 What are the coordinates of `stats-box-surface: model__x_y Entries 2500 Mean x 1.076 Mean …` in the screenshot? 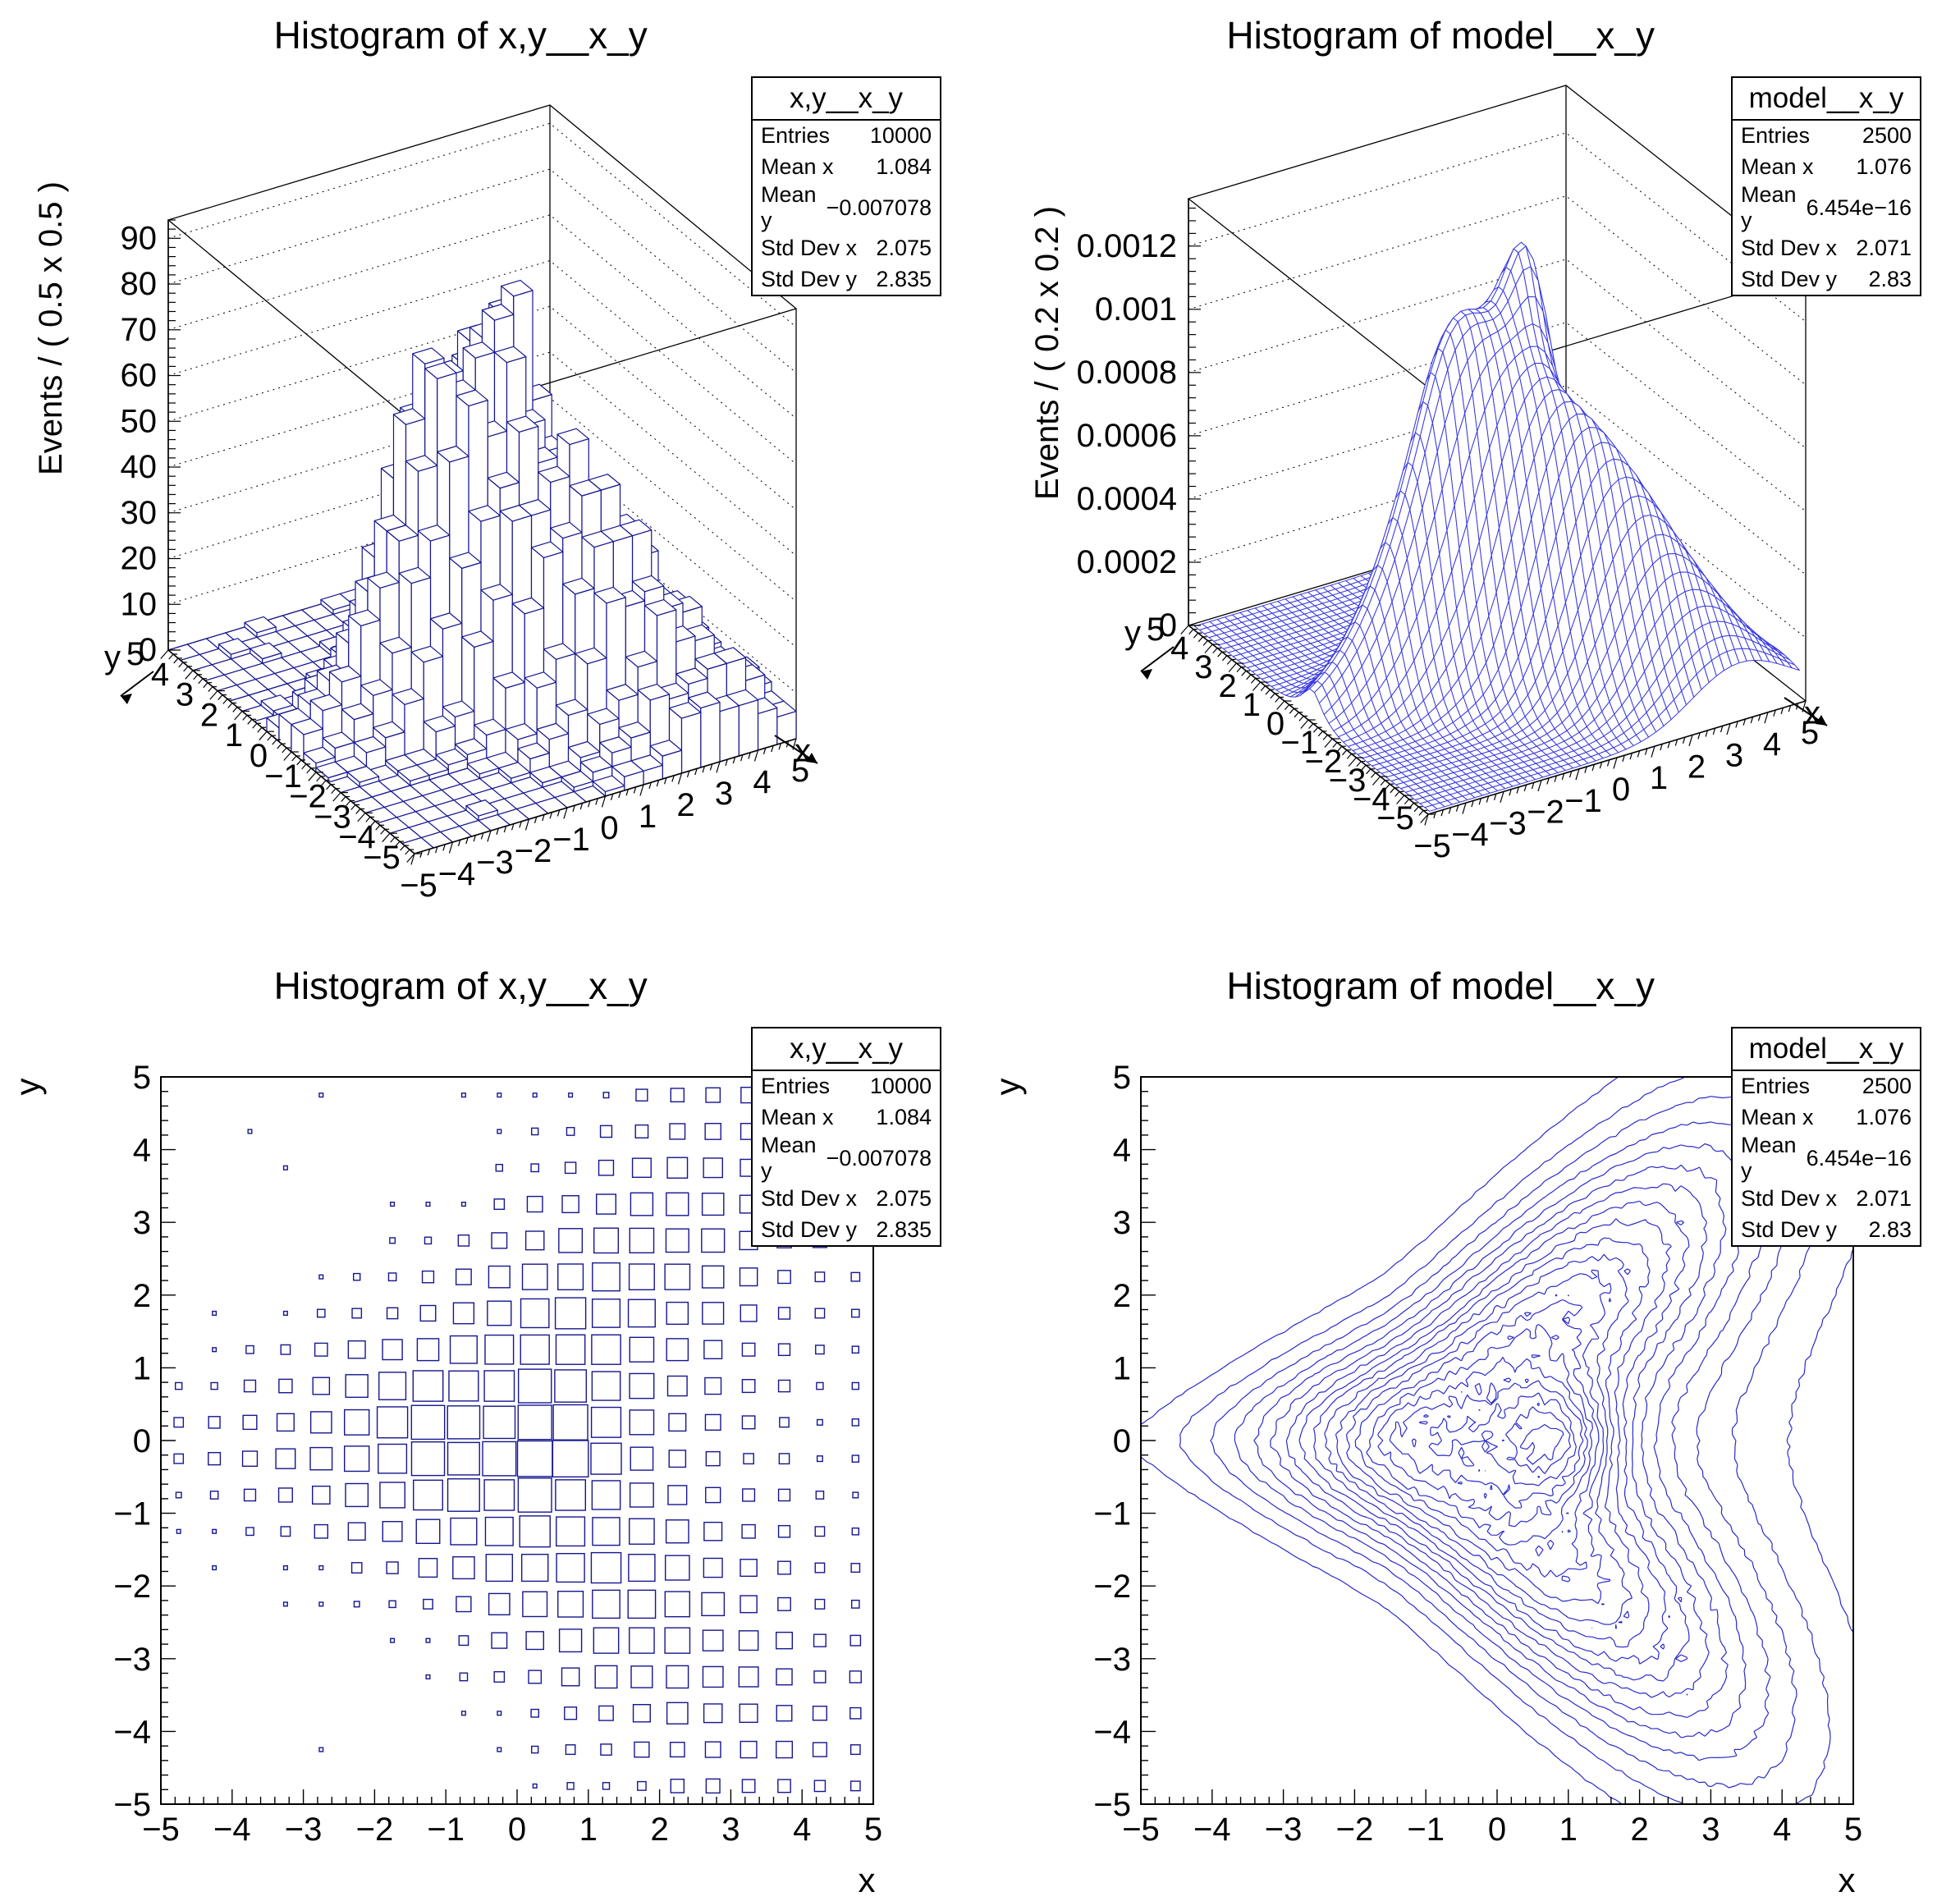 It's located at (1826, 186).